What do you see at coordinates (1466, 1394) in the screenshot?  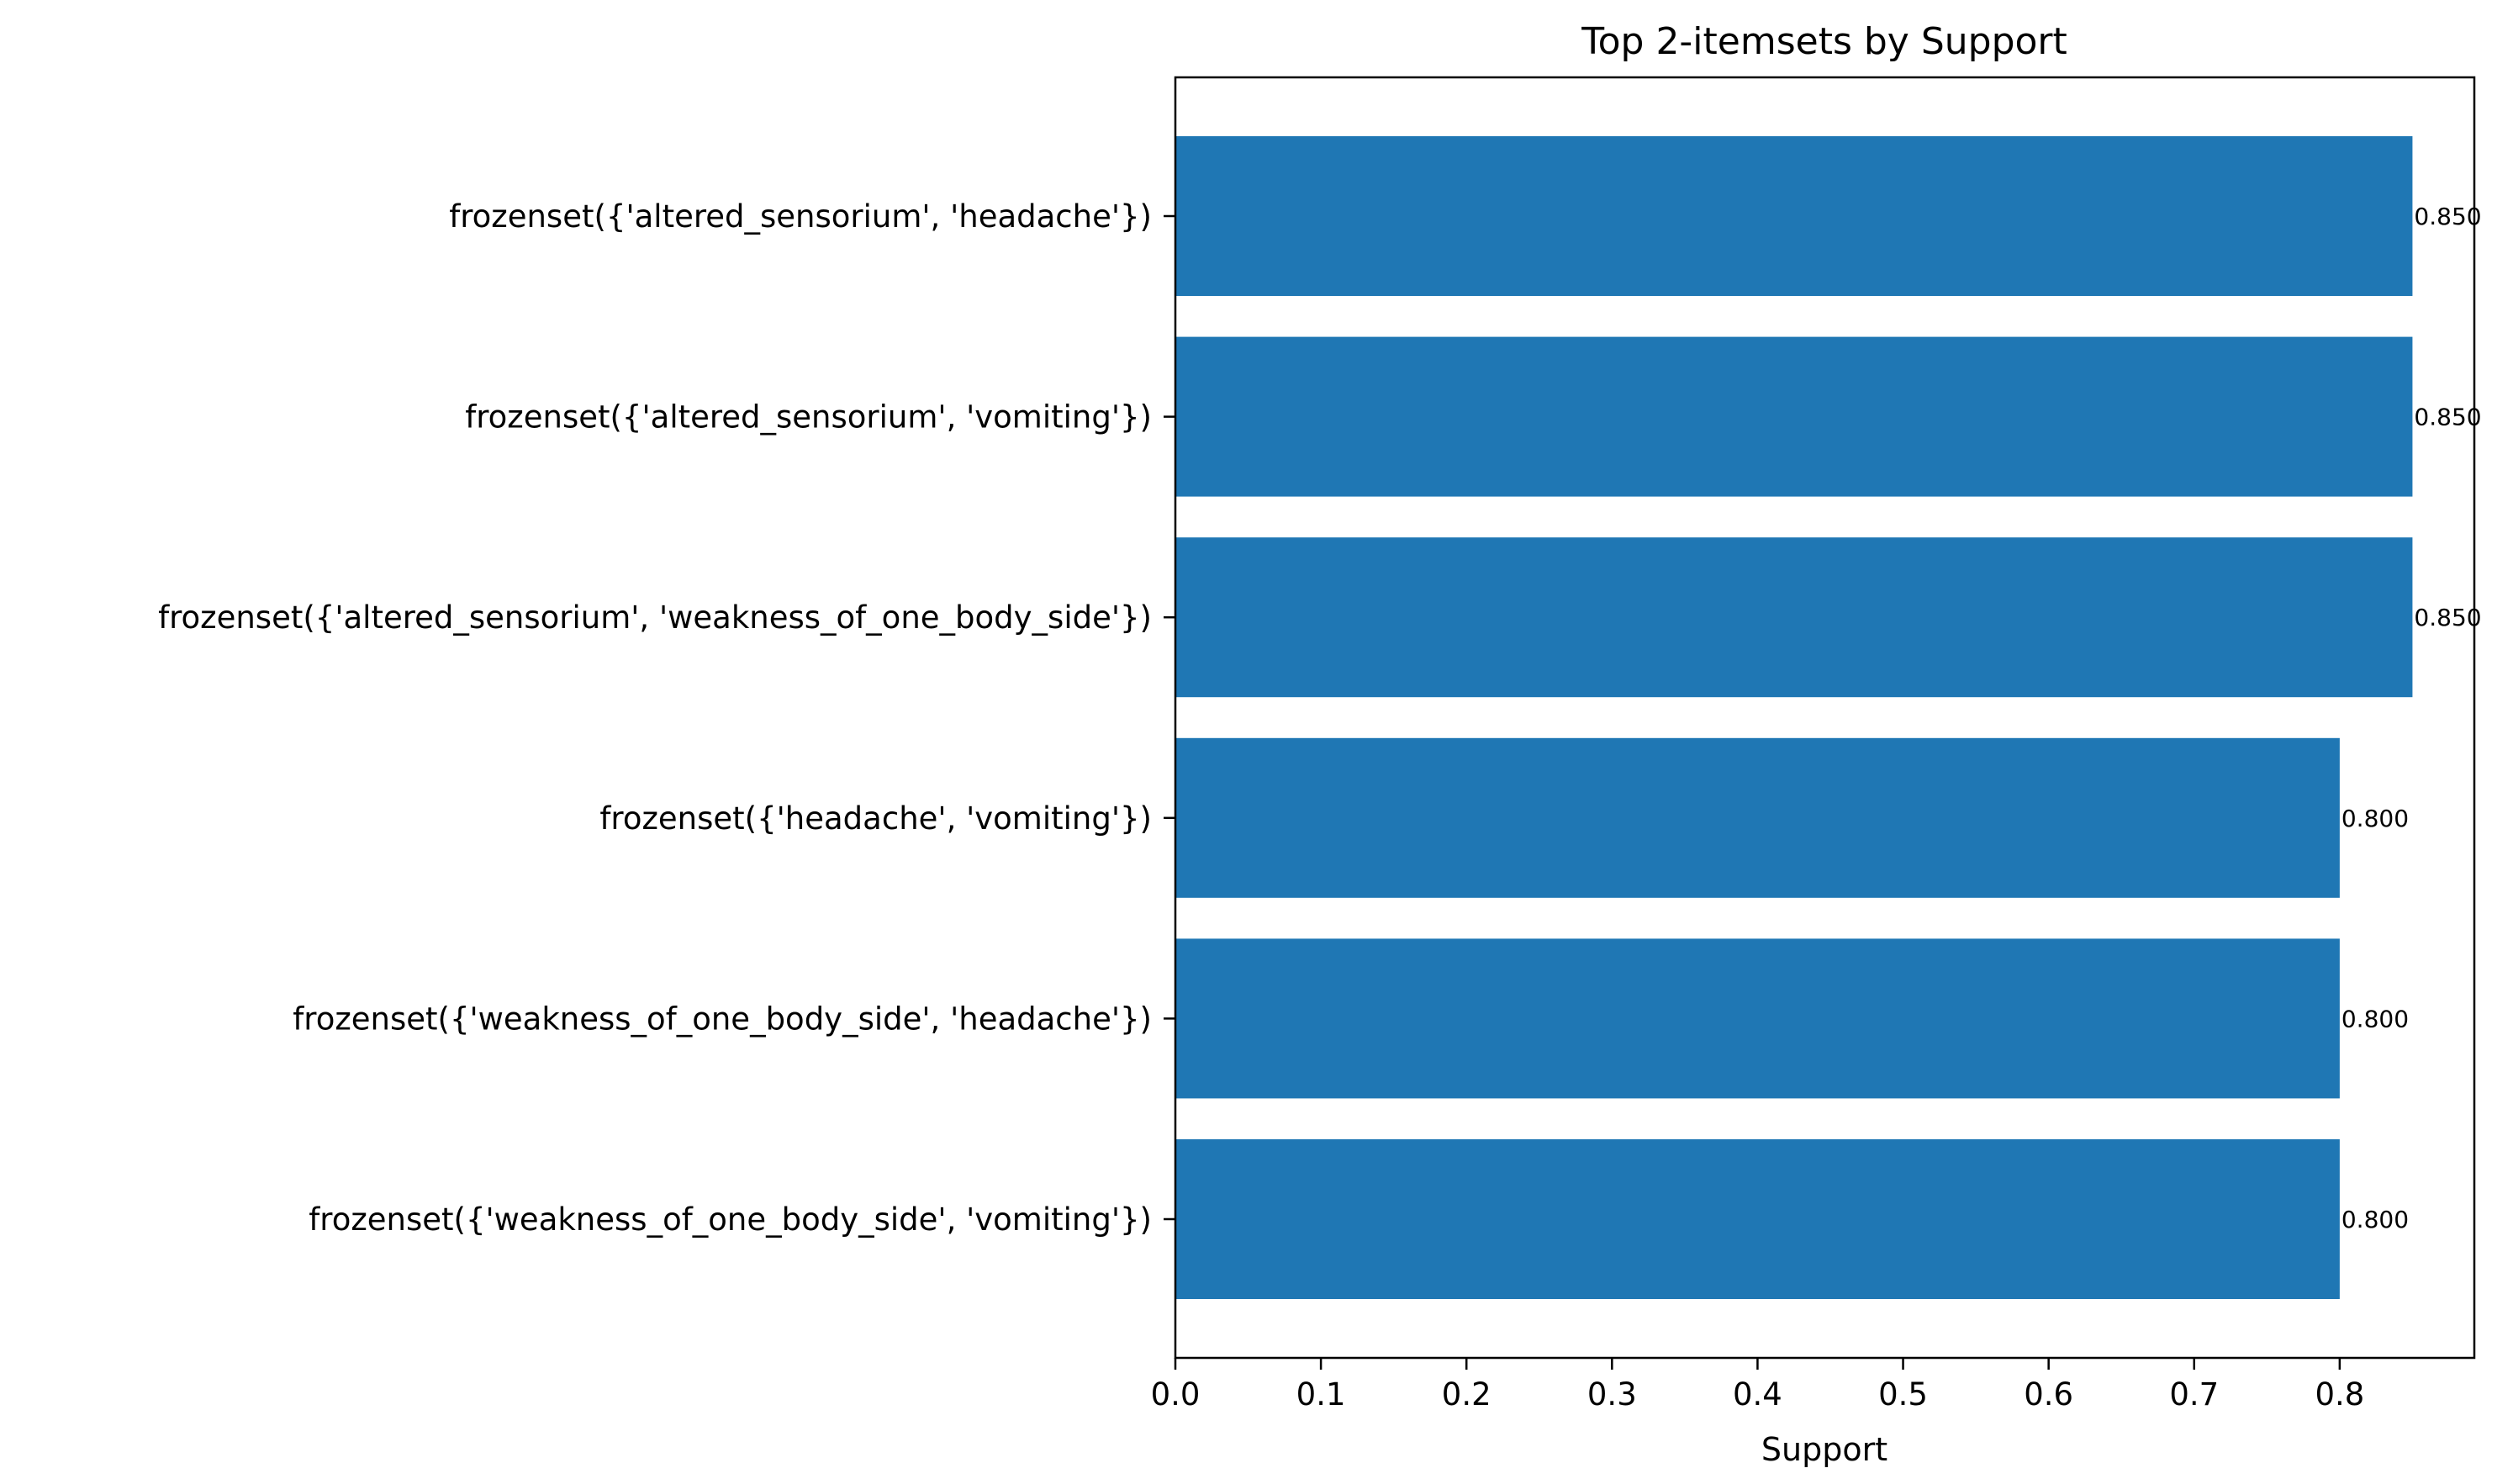 I see `x-tick-label: 0.2` at bounding box center [1466, 1394].